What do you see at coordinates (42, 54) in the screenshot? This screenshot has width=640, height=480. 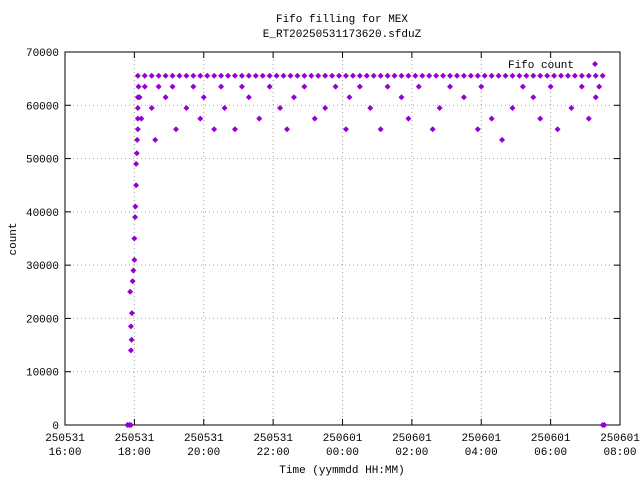 I see `y-tick-label: 70000` at bounding box center [42, 54].